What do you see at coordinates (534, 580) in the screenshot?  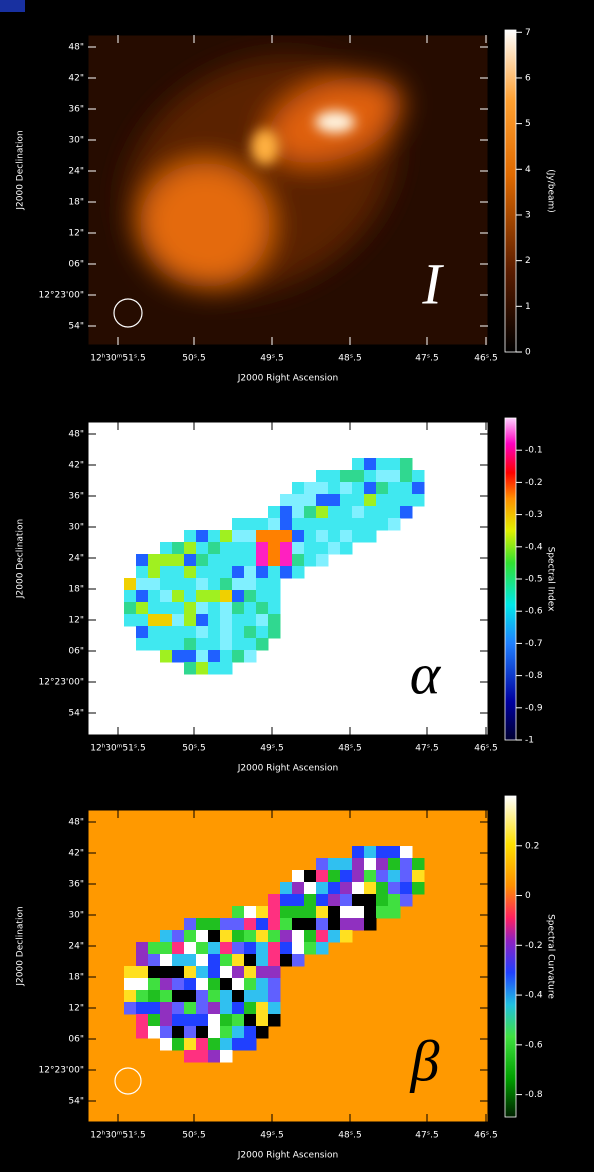 I see `colorbar-tick-label: -0.5` at bounding box center [534, 580].